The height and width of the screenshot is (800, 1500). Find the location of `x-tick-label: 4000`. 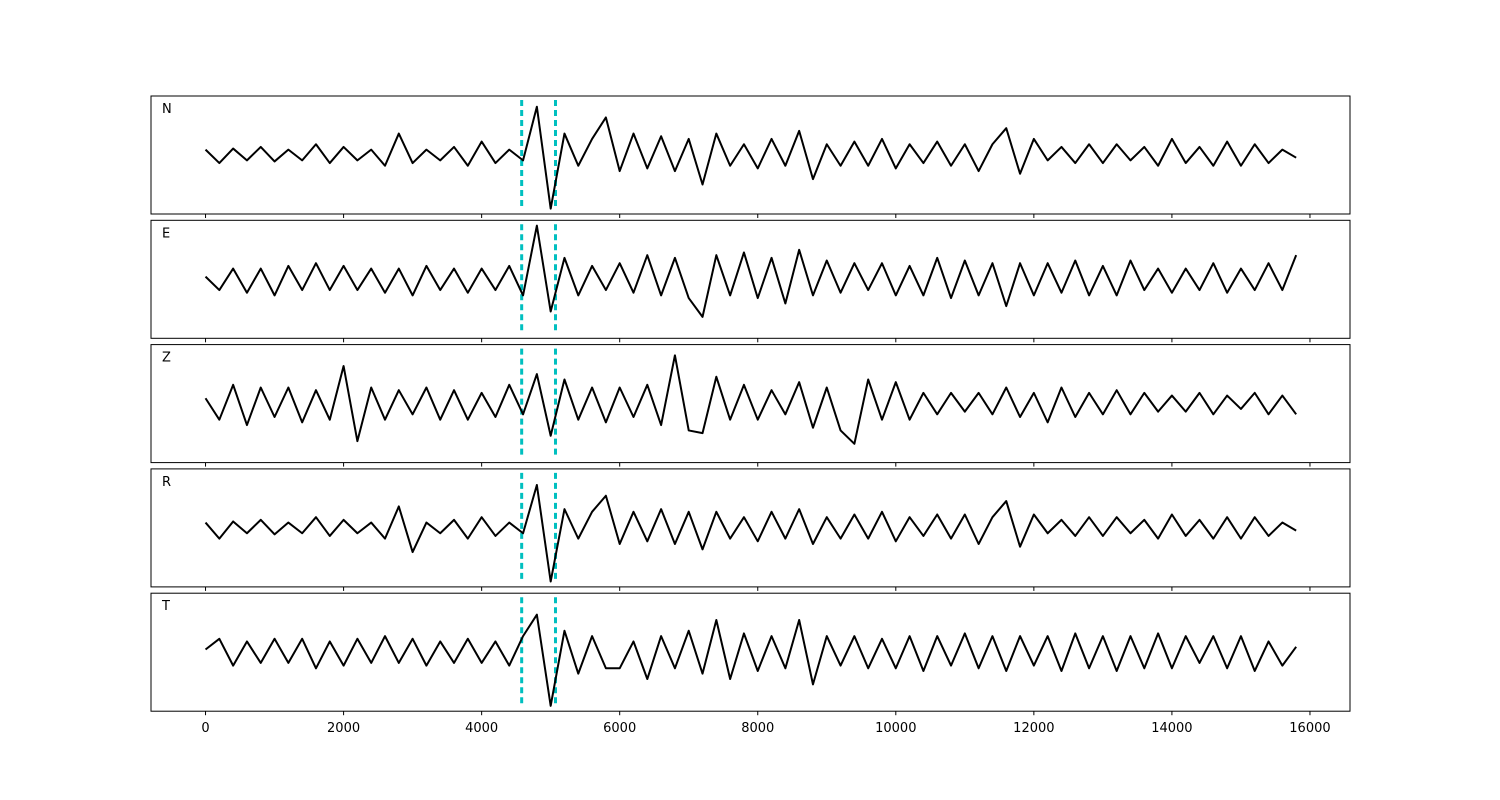

x-tick-label: 4000 is located at coordinates (481, 728).